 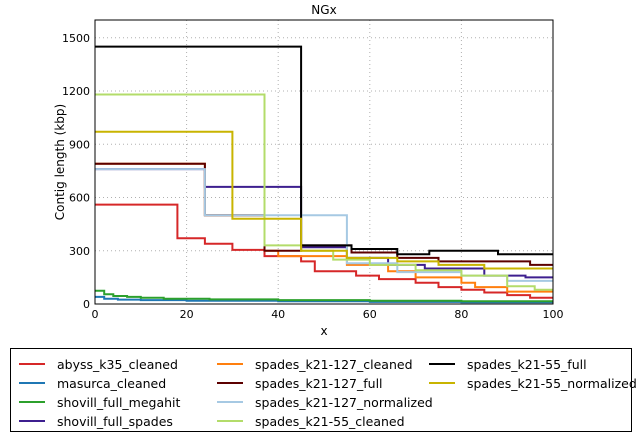 What do you see at coordinates (60, 162) in the screenshot?
I see `y-axis-label: Contig length (kbp)` at bounding box center [60, 162].